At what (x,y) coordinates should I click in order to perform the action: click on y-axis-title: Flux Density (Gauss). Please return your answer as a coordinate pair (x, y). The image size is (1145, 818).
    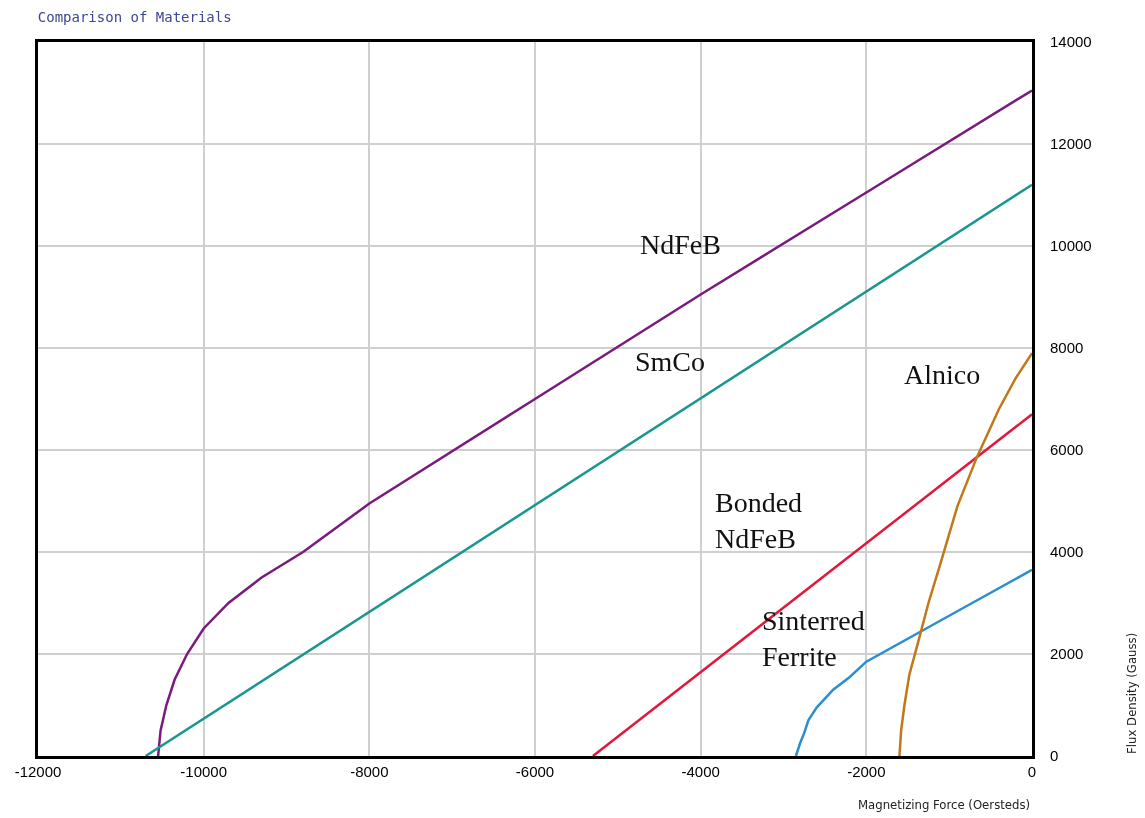
    Looking at the image, I should click on (1131, 693).